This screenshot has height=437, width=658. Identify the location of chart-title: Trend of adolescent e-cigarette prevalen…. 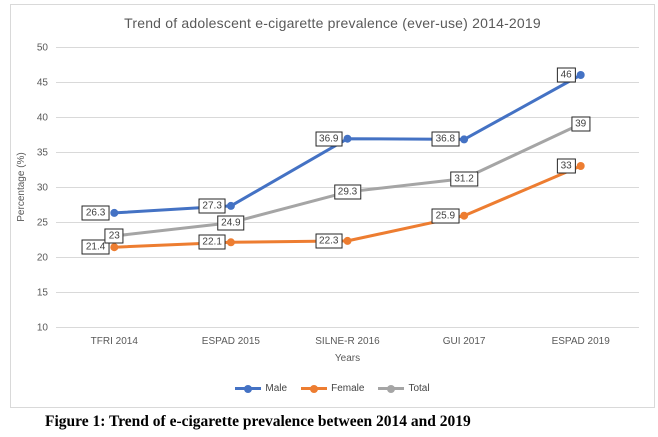
(332, 23).